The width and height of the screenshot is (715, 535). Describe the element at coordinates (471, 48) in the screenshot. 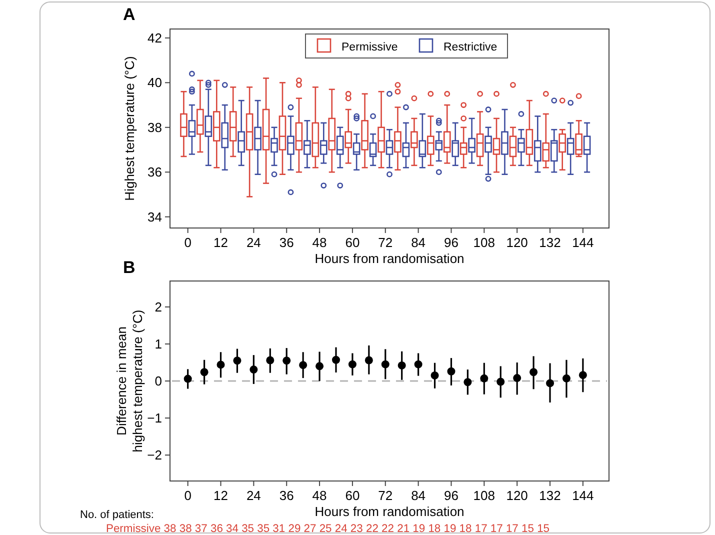

I see `legend-label: Restrictive` at that location.